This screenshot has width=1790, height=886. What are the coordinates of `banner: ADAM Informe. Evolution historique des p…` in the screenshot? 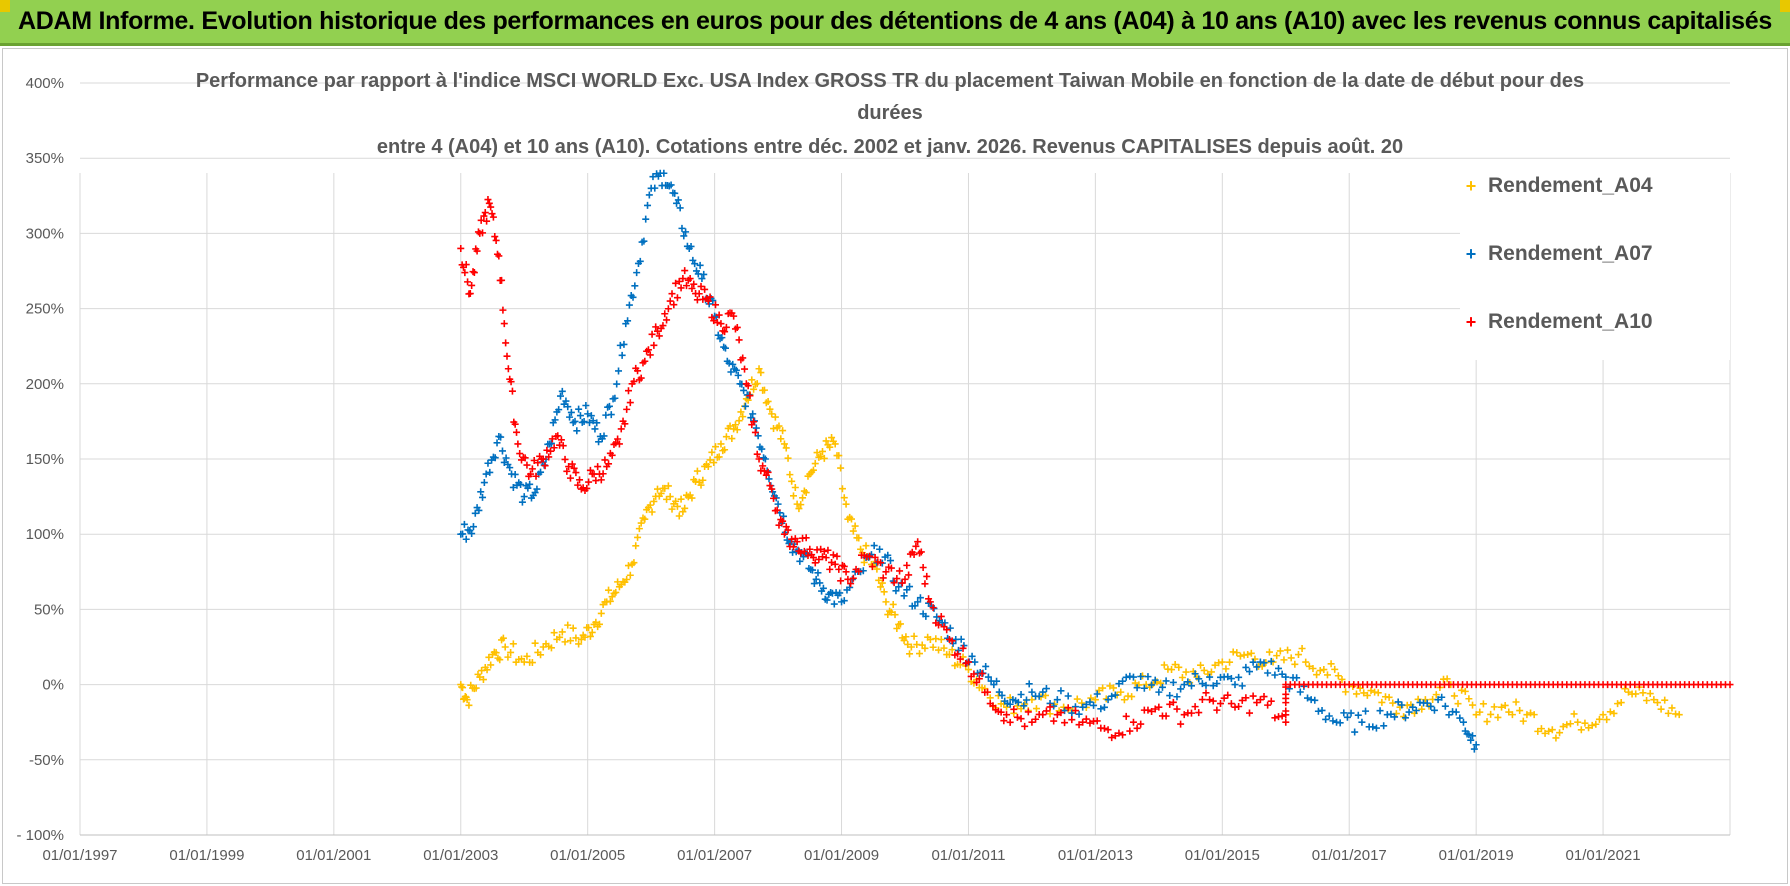 It's located at (895, 23).